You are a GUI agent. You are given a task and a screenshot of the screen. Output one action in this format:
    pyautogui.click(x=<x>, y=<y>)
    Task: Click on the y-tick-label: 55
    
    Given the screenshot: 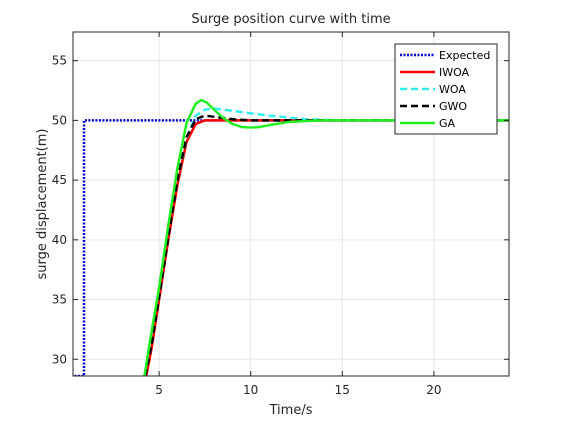 What is the action you would take?
    pyautogui.click(x=59, y=61)
    